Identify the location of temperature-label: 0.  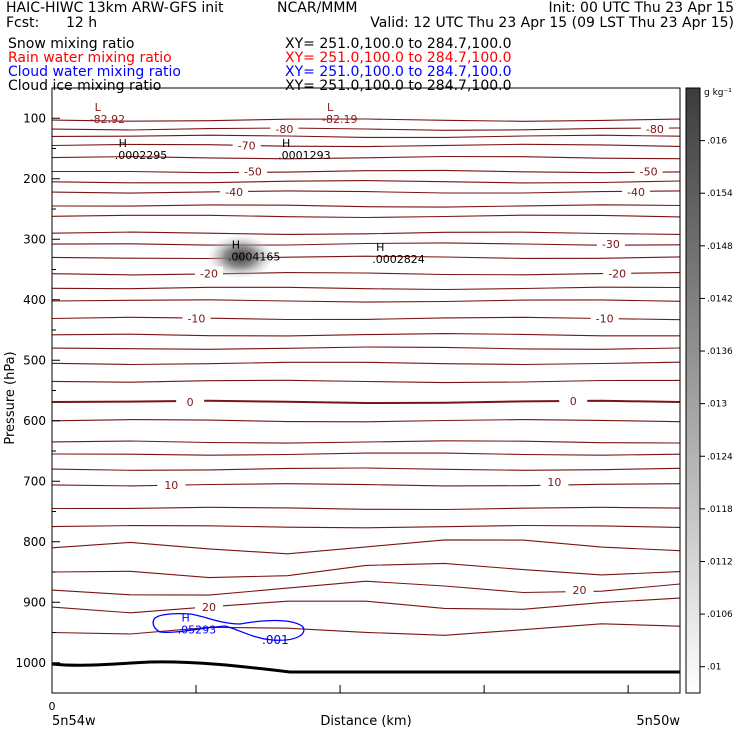
(573, 401).